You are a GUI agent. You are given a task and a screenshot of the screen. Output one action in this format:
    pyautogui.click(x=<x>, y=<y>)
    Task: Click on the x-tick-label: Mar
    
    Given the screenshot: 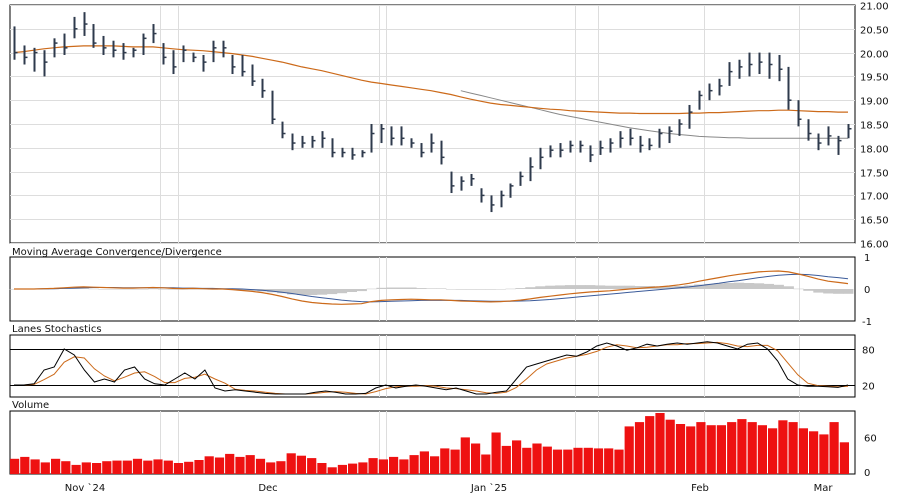 What is the action you would take?
    pyautogui.click(x=824, y=488)
    